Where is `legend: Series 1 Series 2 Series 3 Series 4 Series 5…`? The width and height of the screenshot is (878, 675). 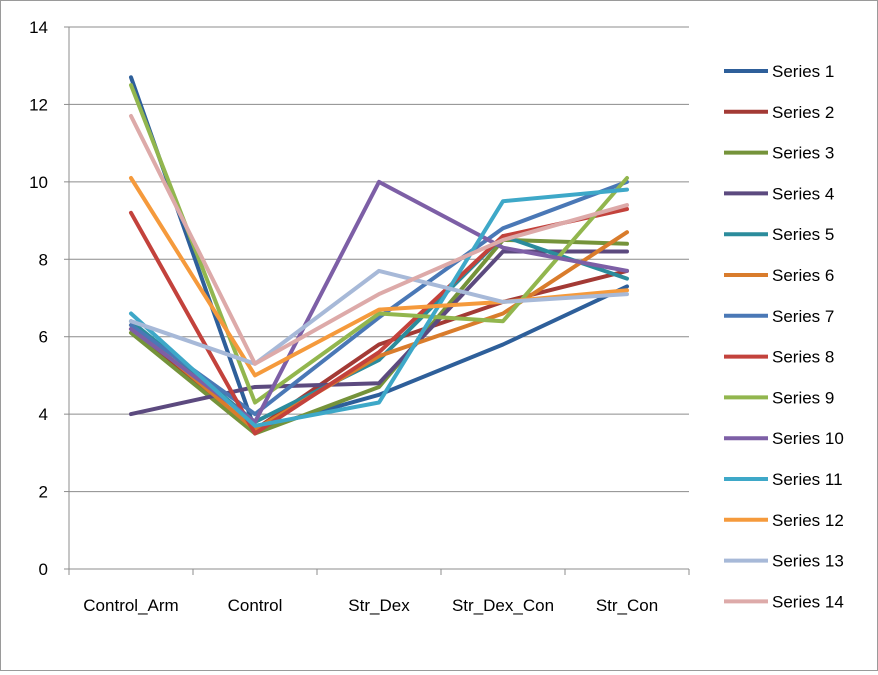
legend: Series 1 Series 2 Series 3 Series 4 Series 5… is located at coordinates (784, 336).